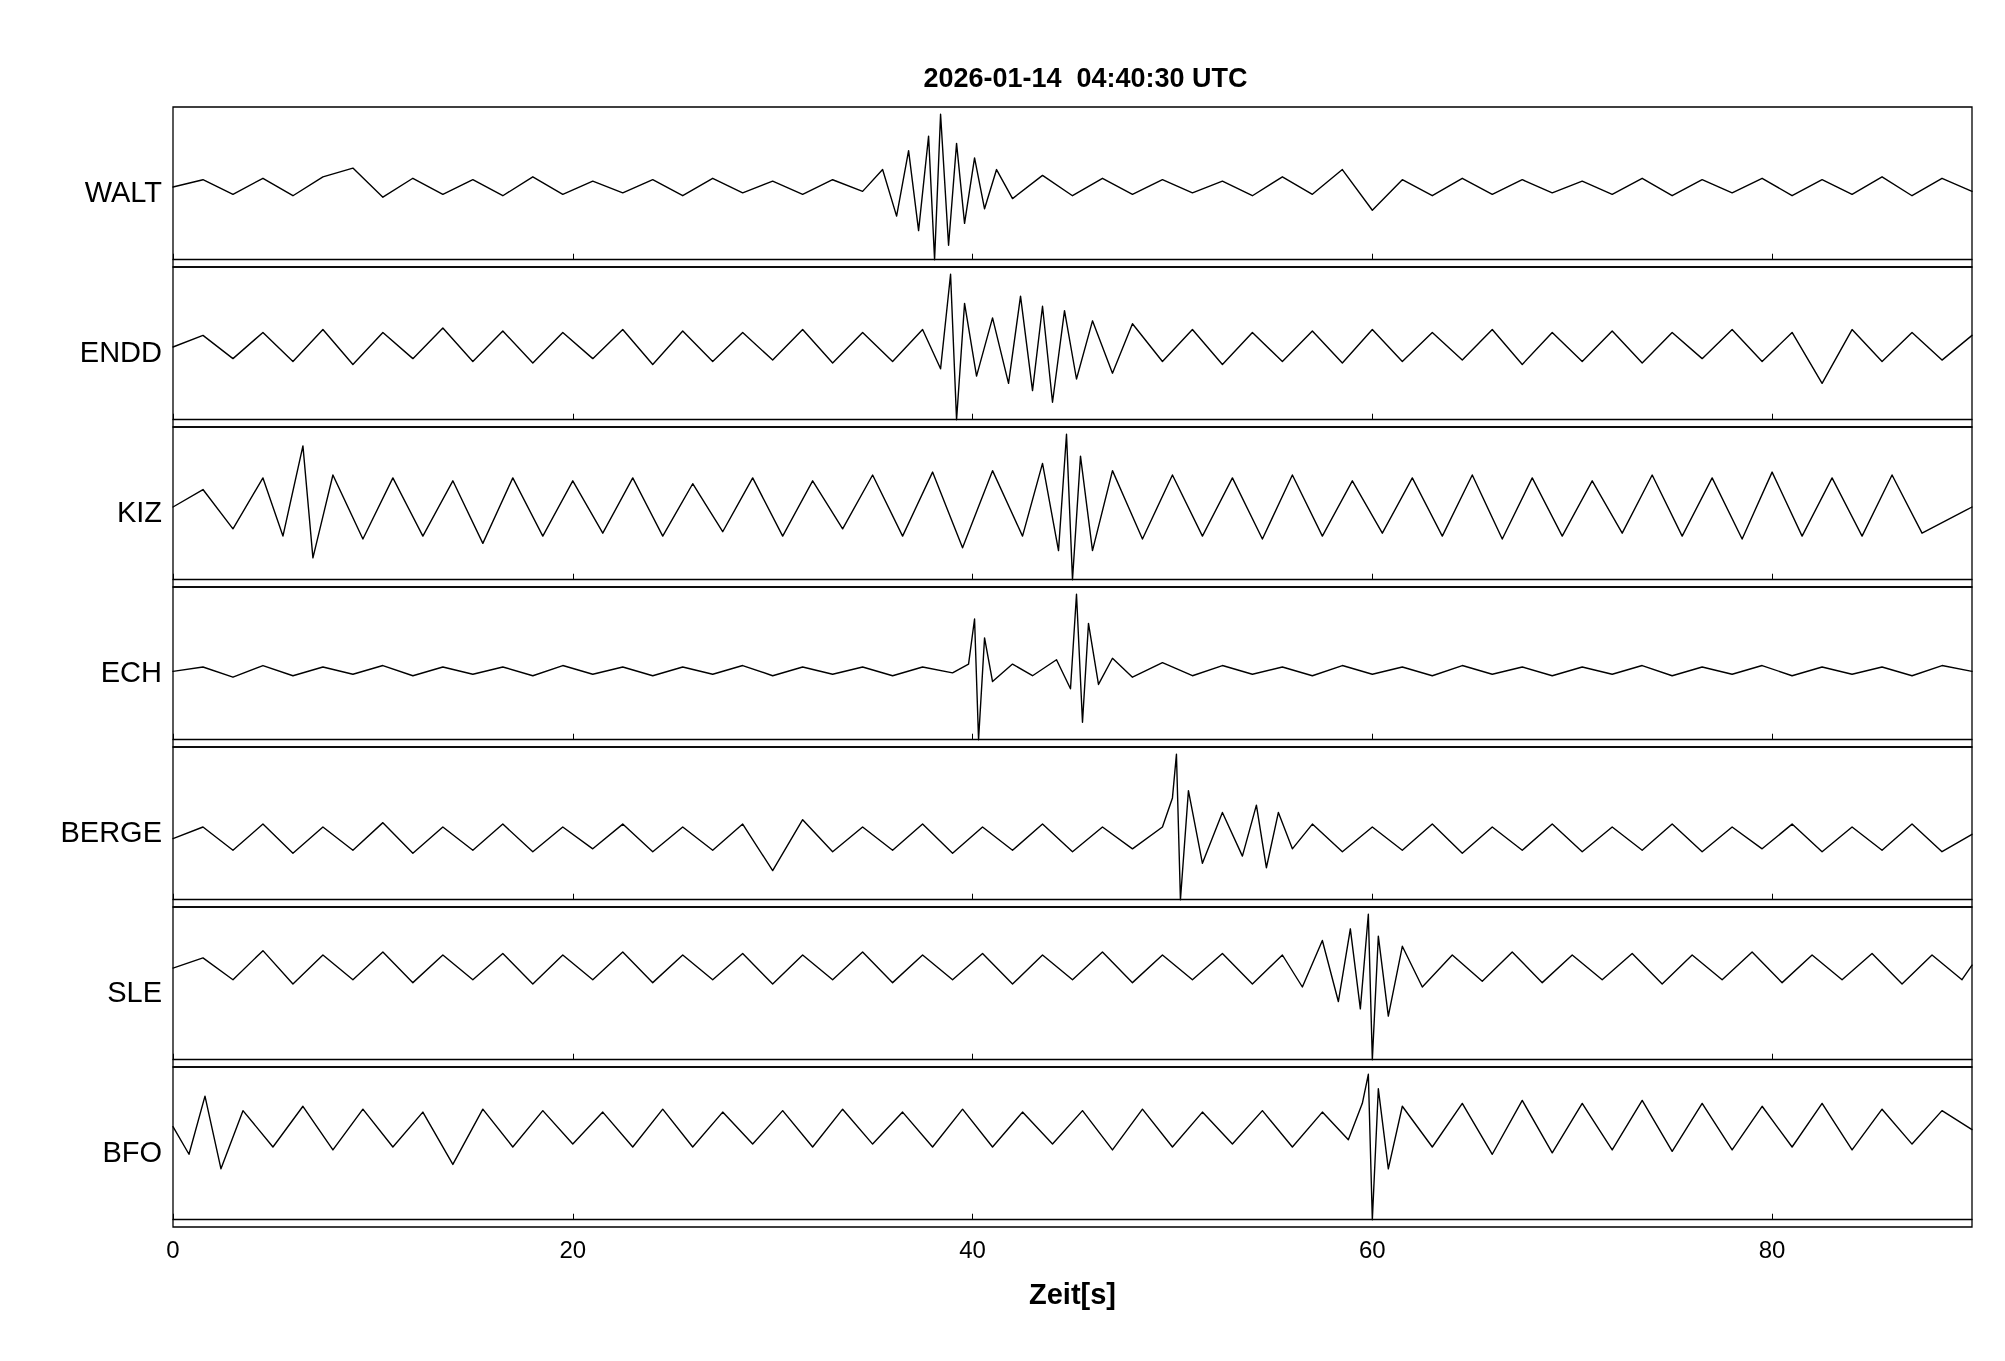 This screenshot has height=1361, width=2005. What do you see at coordinates (573, 1249) in the screenshot?
I see `x-tick-label: 20` at bounding box center [573, 1249].